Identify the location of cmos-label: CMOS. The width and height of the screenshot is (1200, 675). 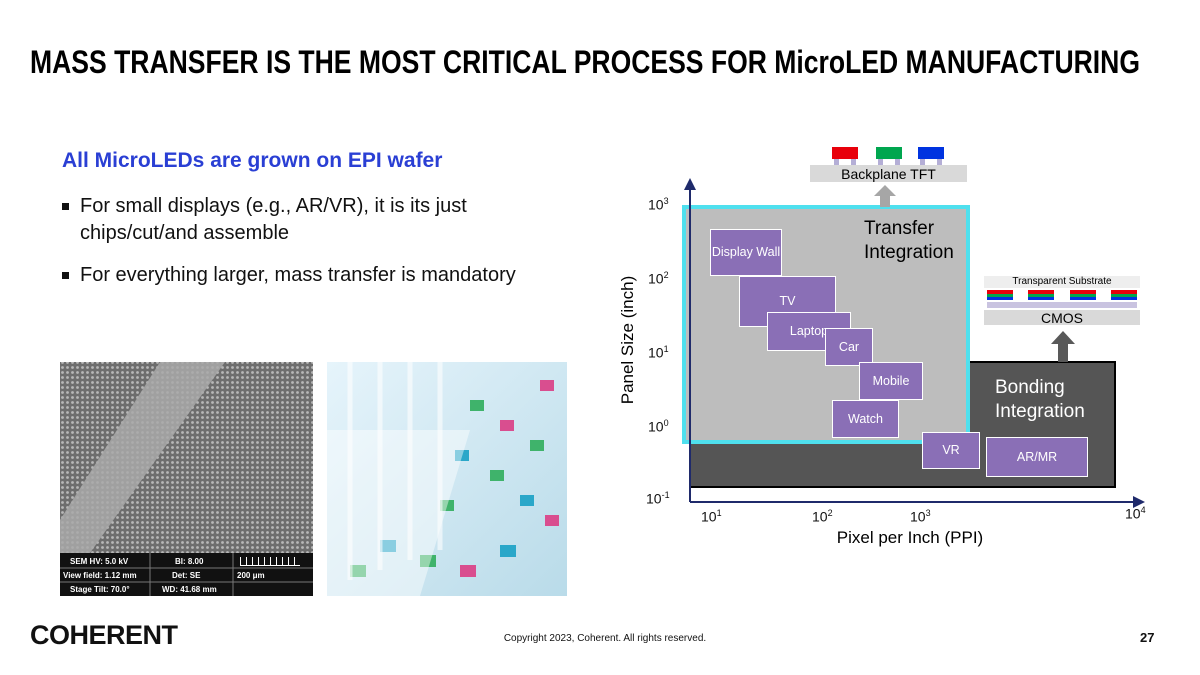
(1062, 318).